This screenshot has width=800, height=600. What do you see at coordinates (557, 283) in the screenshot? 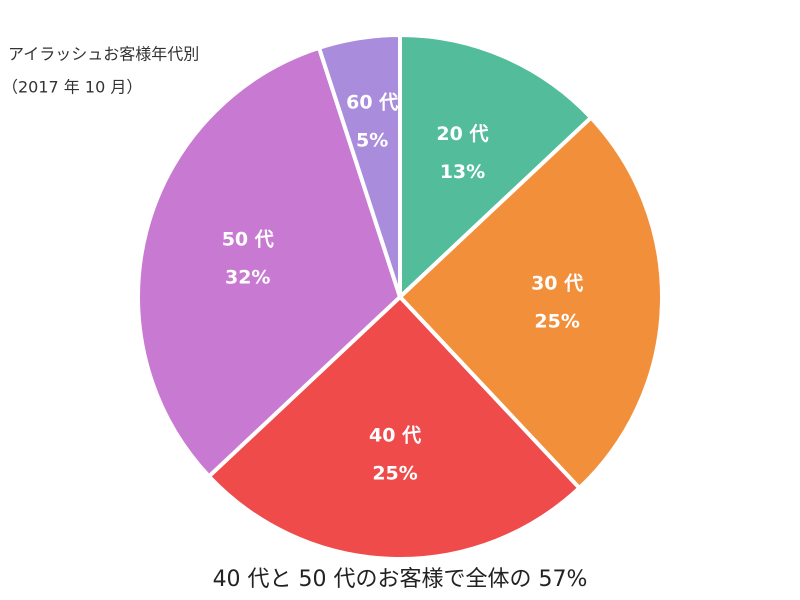
I see `slice-category-label: 30 代` at bounding box center [557, 283].